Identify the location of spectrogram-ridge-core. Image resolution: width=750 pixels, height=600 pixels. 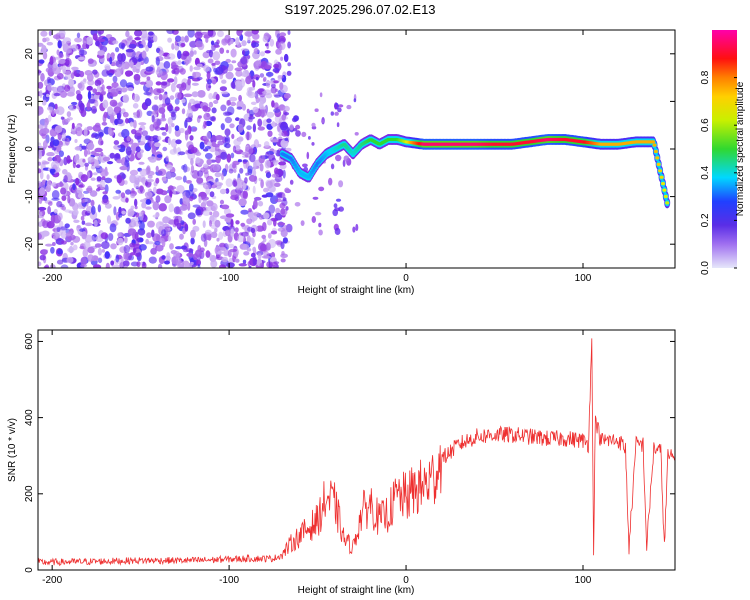
(660, 171).